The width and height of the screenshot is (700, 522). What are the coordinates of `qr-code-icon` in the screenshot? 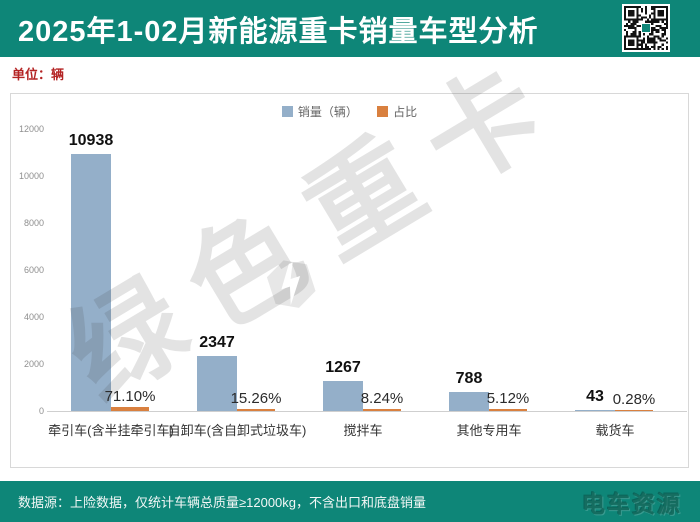 It's located at (646, 28).